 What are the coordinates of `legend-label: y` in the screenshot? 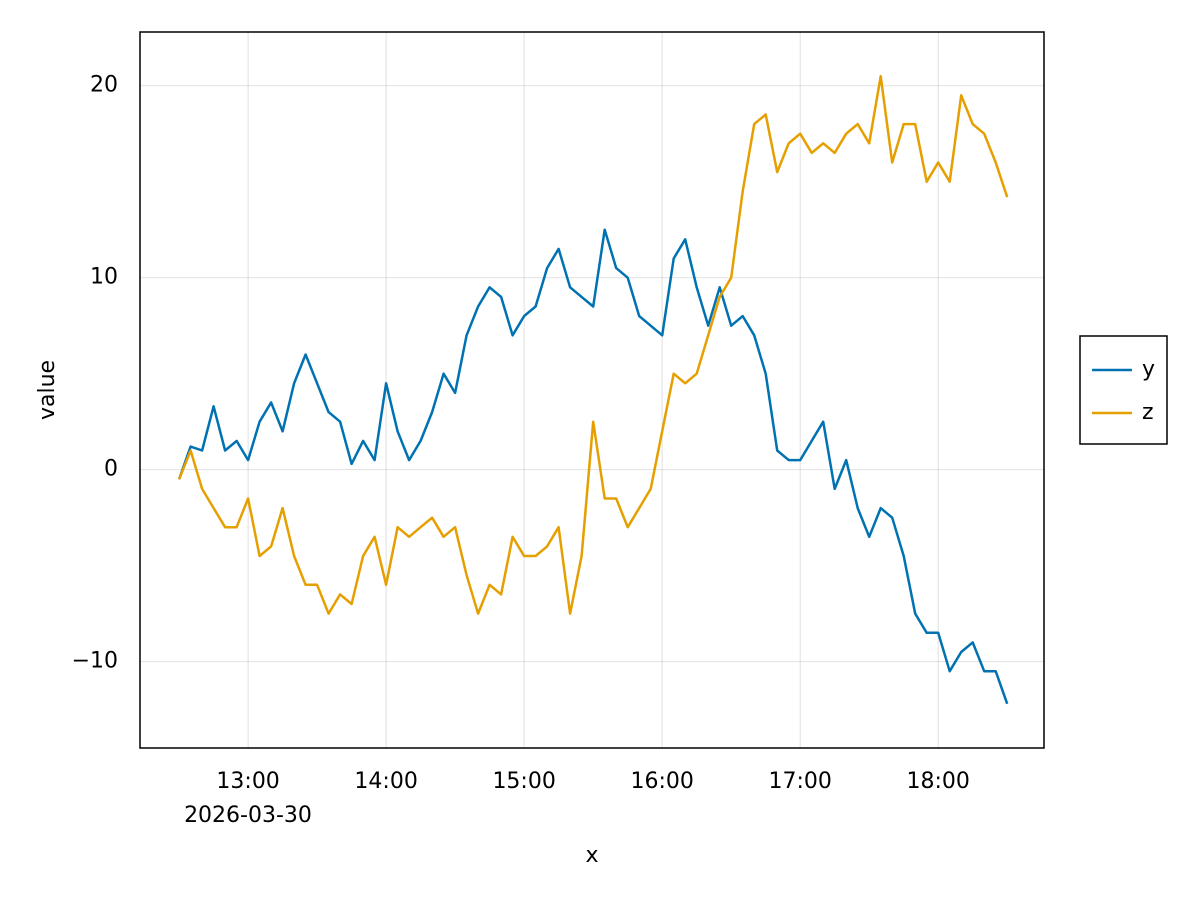 It's located at (1148, 369).